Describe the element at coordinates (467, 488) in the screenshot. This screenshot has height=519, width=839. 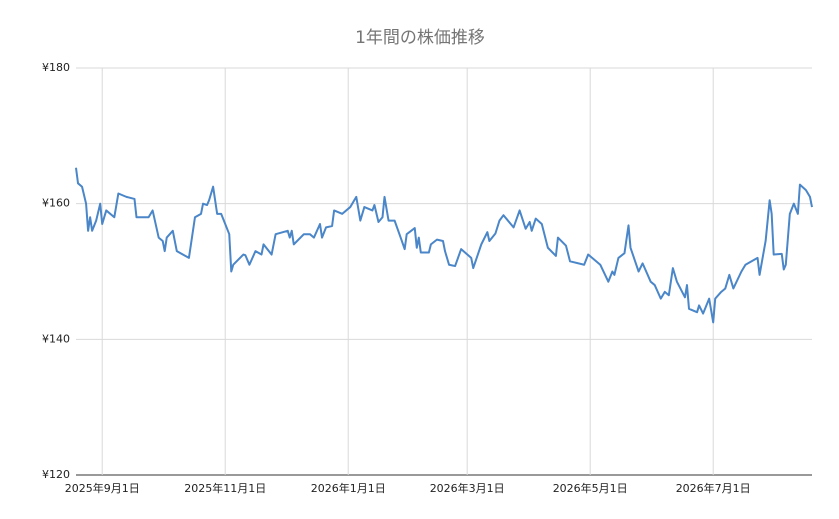
I see `x-tick-label: 2026年3月1日` at that location.